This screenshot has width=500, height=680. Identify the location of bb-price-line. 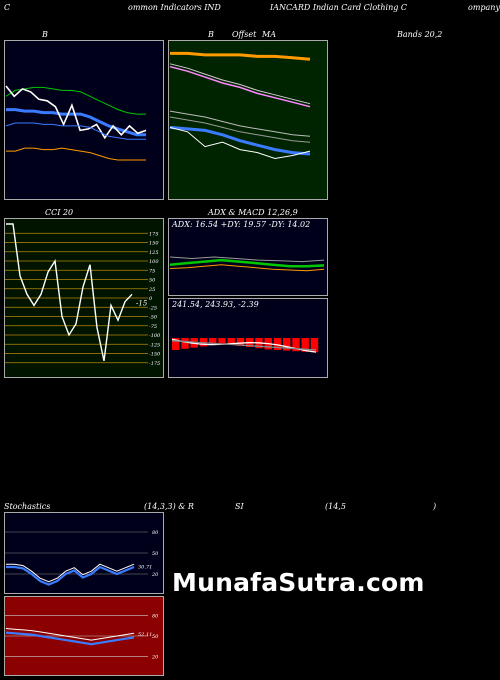
(76, 112).